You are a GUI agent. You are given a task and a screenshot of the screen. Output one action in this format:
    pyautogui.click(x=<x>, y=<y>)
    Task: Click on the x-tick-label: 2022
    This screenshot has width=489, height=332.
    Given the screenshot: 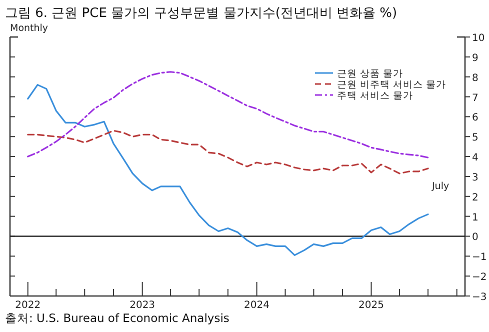 What is the action you would take?
    pyautogui.click(x=28, y=305)
    